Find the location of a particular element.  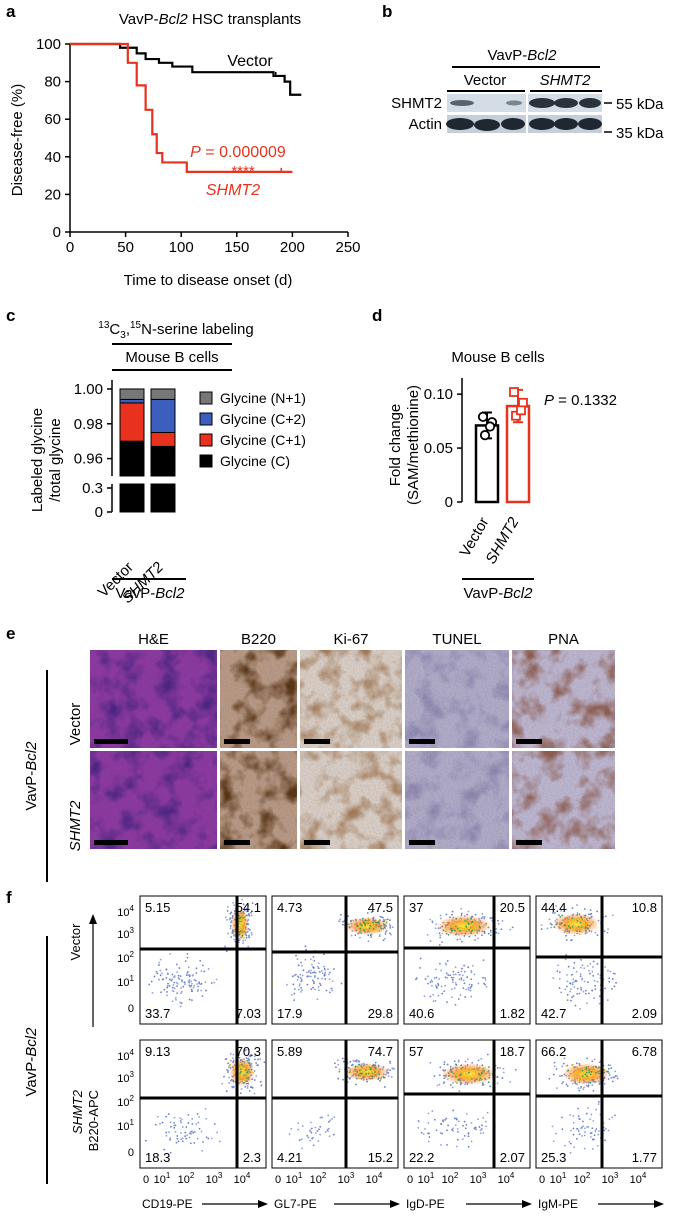

scale-bar is located at coordinates (422, 842).